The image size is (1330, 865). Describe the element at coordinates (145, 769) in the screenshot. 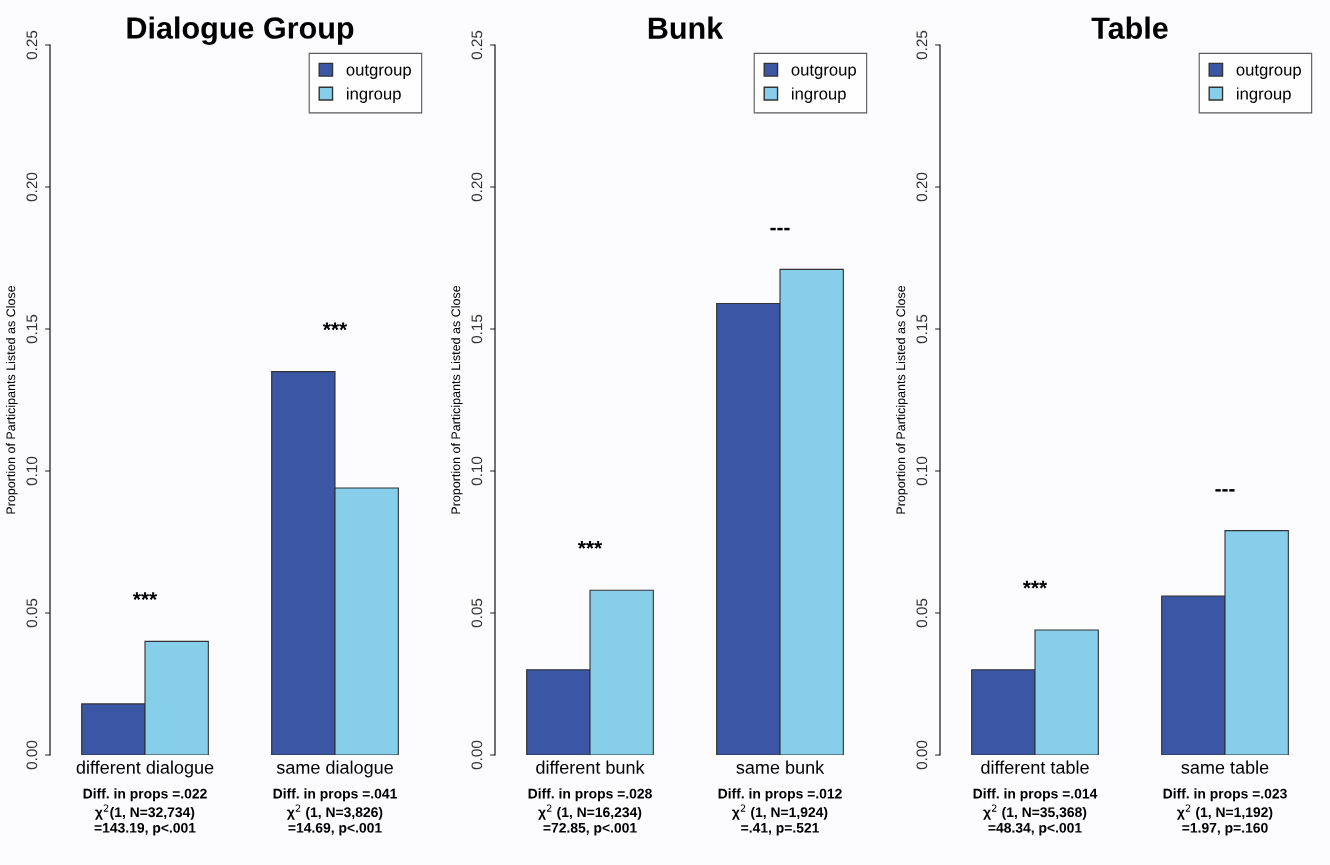

I see `x-tick-label: different dialogue` at that location.